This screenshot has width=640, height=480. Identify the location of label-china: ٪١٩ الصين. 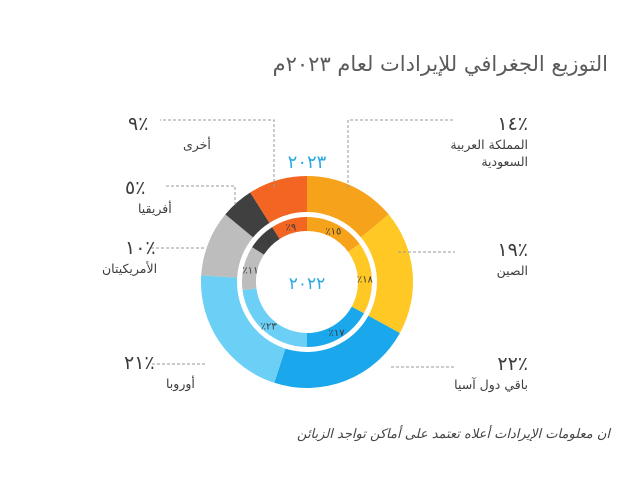
(483, 258).